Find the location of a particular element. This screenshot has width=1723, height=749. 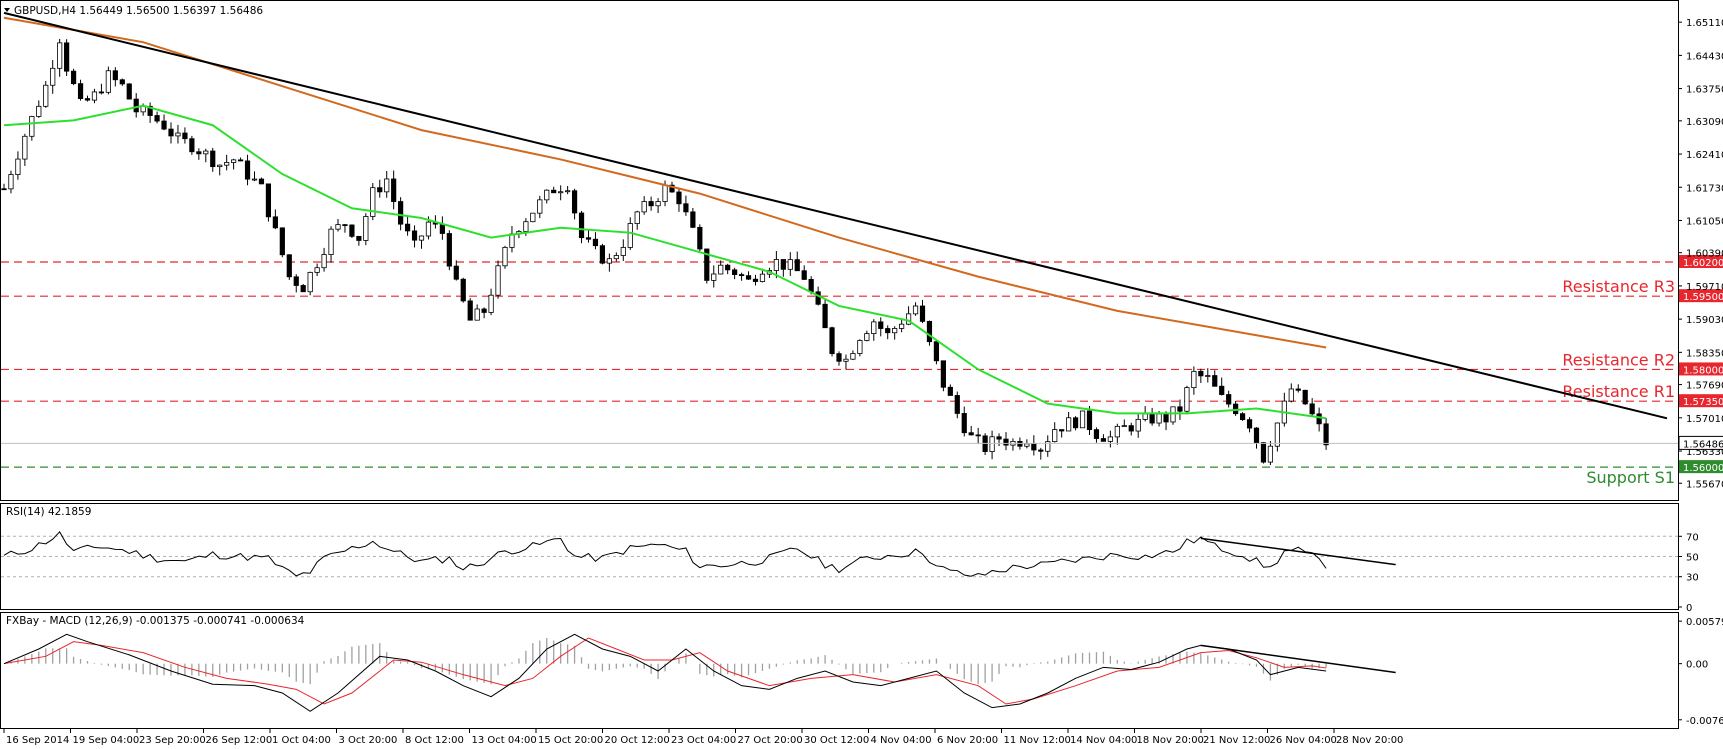

rsi-tick-label: 30 is located at coordinates (1692, 578).